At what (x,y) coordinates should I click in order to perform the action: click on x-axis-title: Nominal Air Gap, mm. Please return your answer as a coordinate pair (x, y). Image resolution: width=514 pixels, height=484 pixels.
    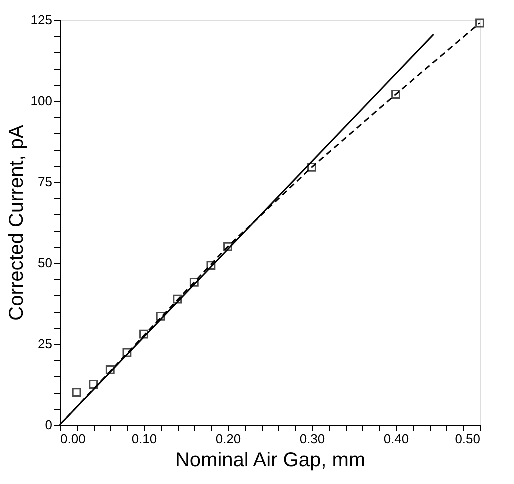
    Looking at the image, I should click on (270, 461).